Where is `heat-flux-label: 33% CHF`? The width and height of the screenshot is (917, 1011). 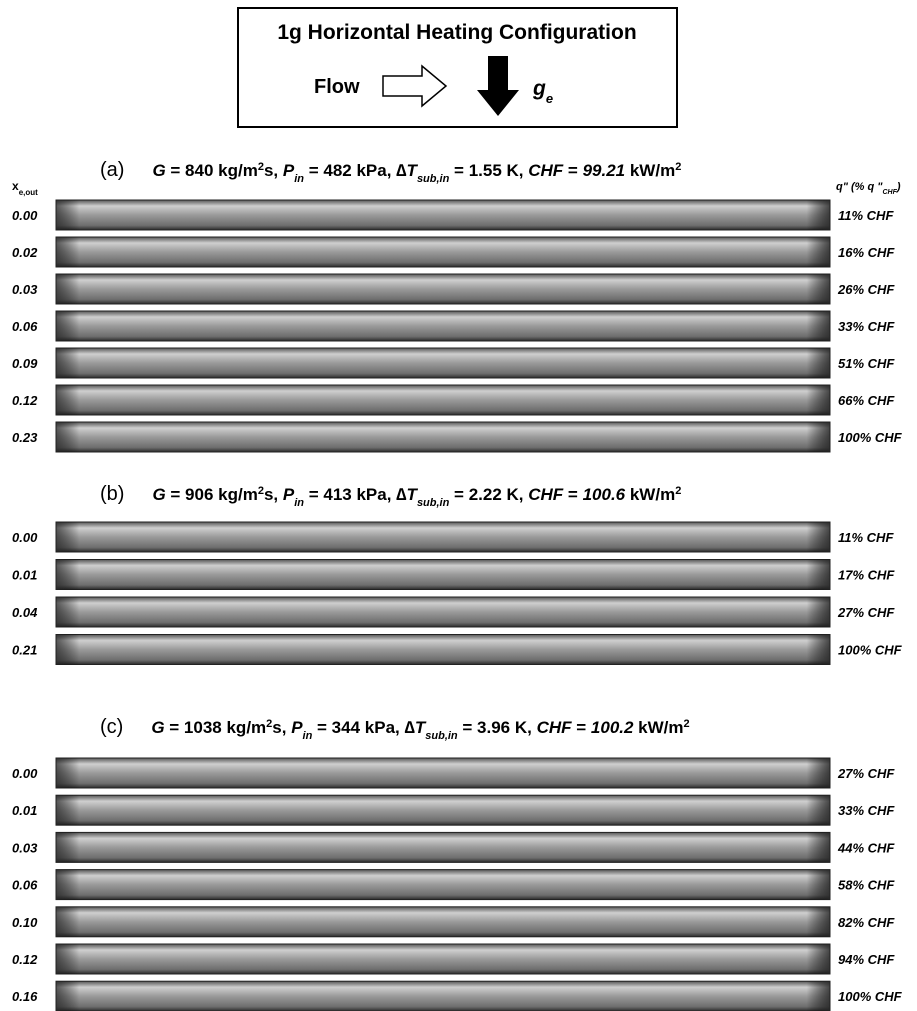
heat-flux-label: 33% CHF is located at coordinates (866, 326).